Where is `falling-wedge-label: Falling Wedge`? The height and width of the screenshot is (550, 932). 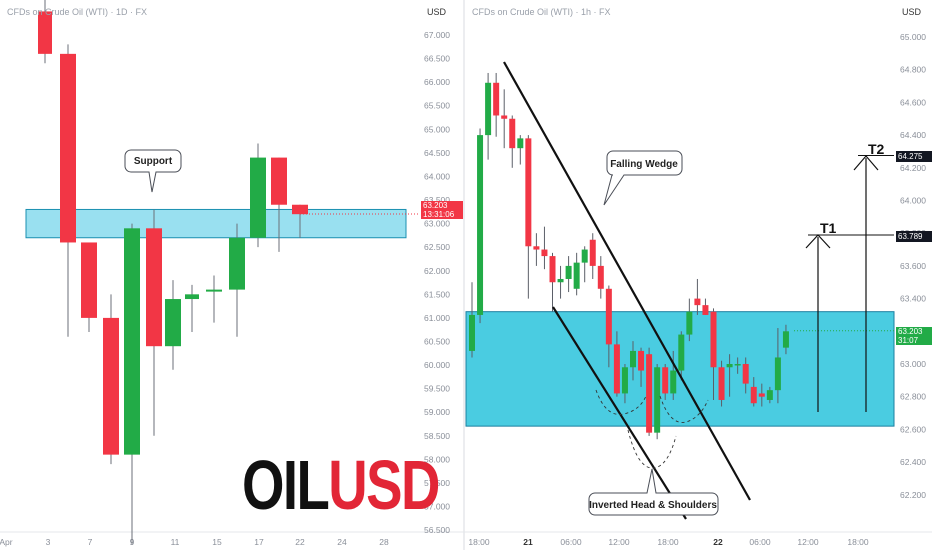 falling-wedge-label: Falling Wedge is located at coordinates (644, 164).